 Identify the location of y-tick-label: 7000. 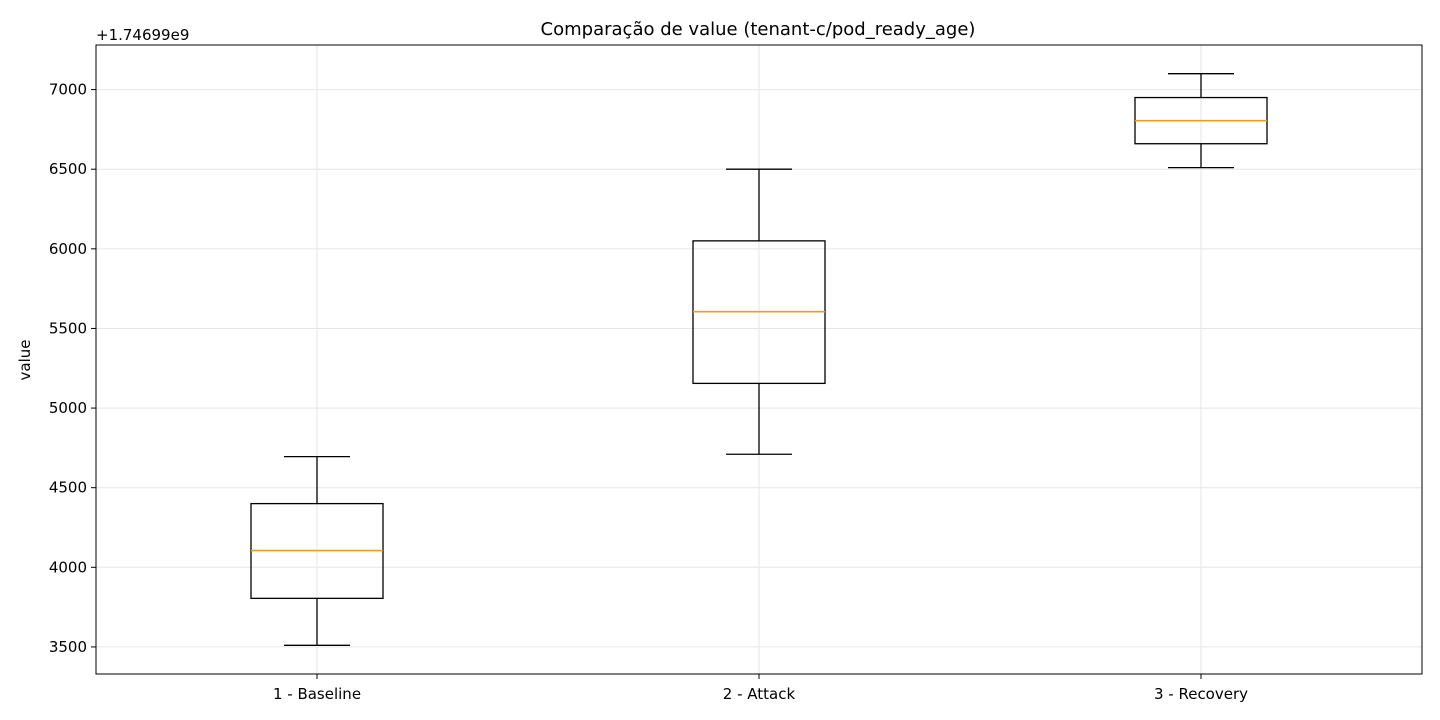
(68, 90).